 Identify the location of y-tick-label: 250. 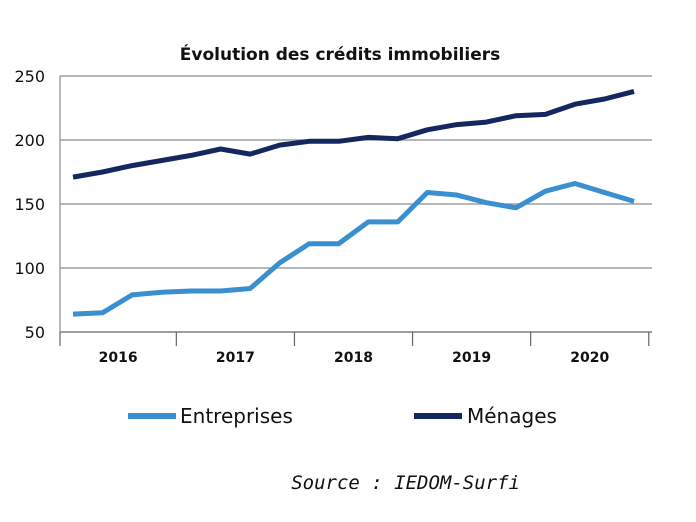
(29, 76).